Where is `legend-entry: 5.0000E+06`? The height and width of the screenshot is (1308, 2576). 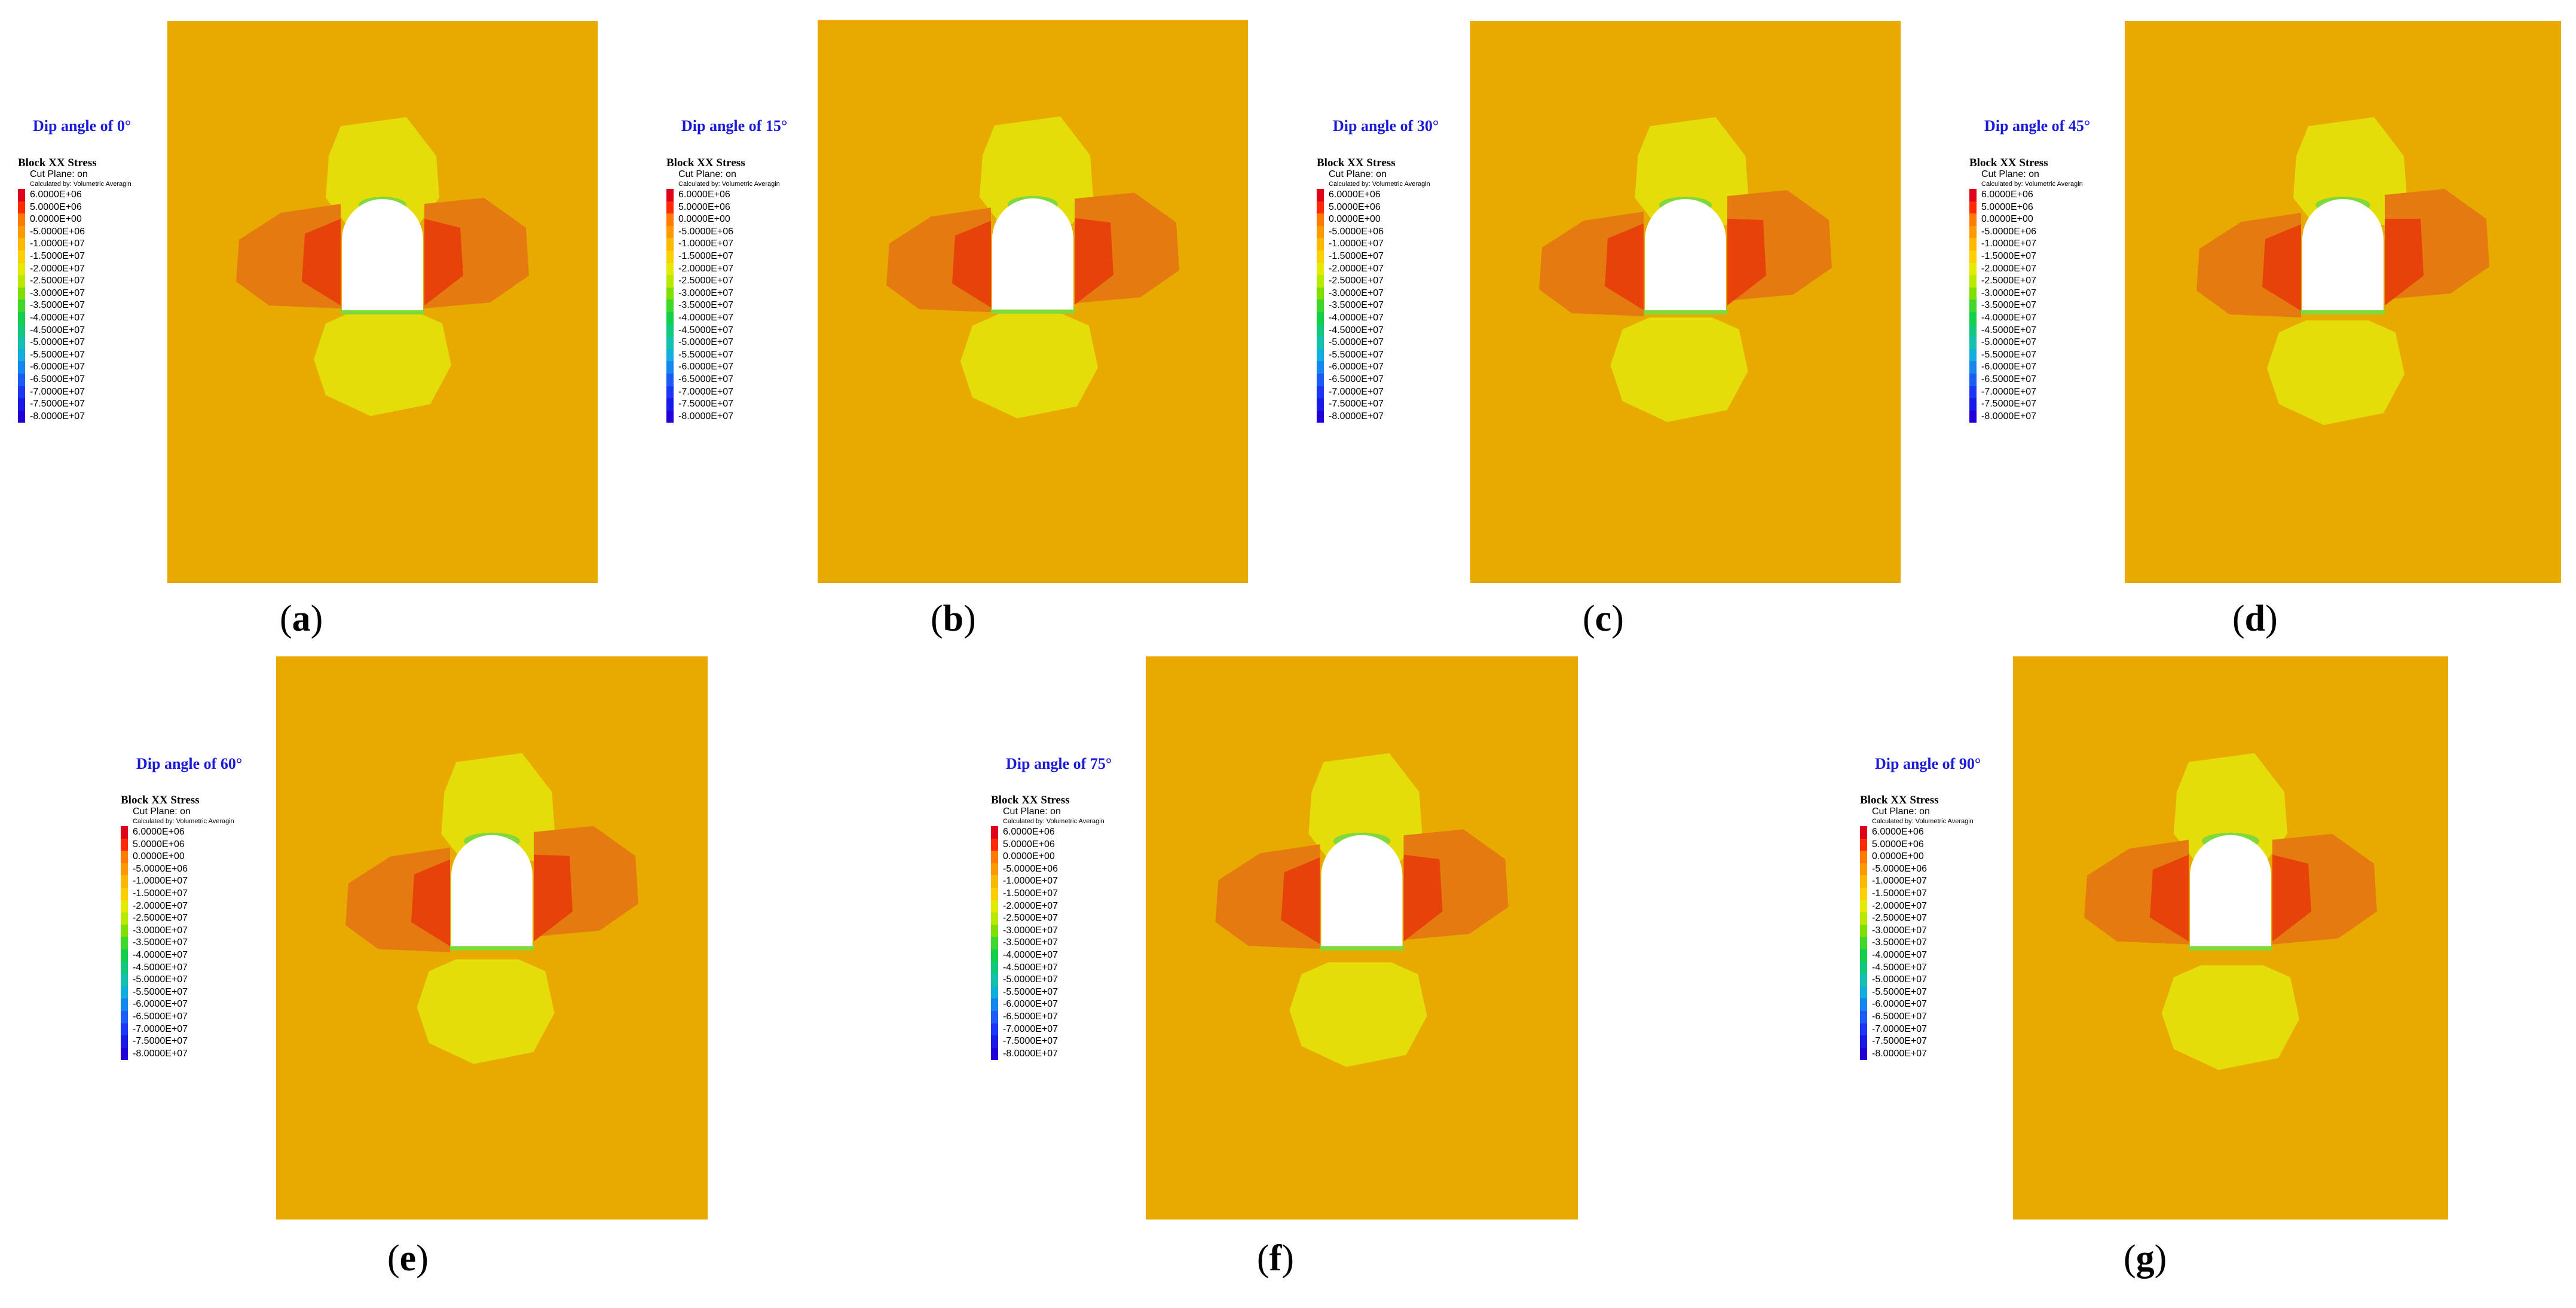 legend-entry: 5.0000E+06 is located at coordinates (723, 207).